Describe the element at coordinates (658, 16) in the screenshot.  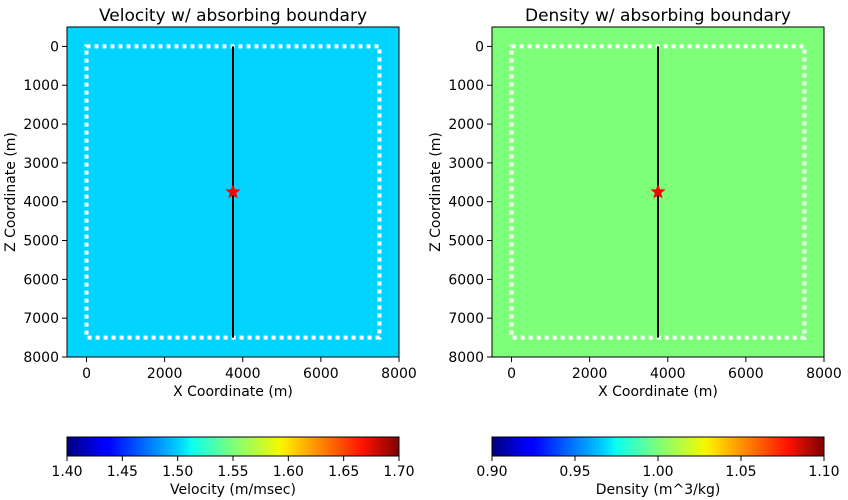
I see `chart-title: Density w/ absorbing boundary` at that location.